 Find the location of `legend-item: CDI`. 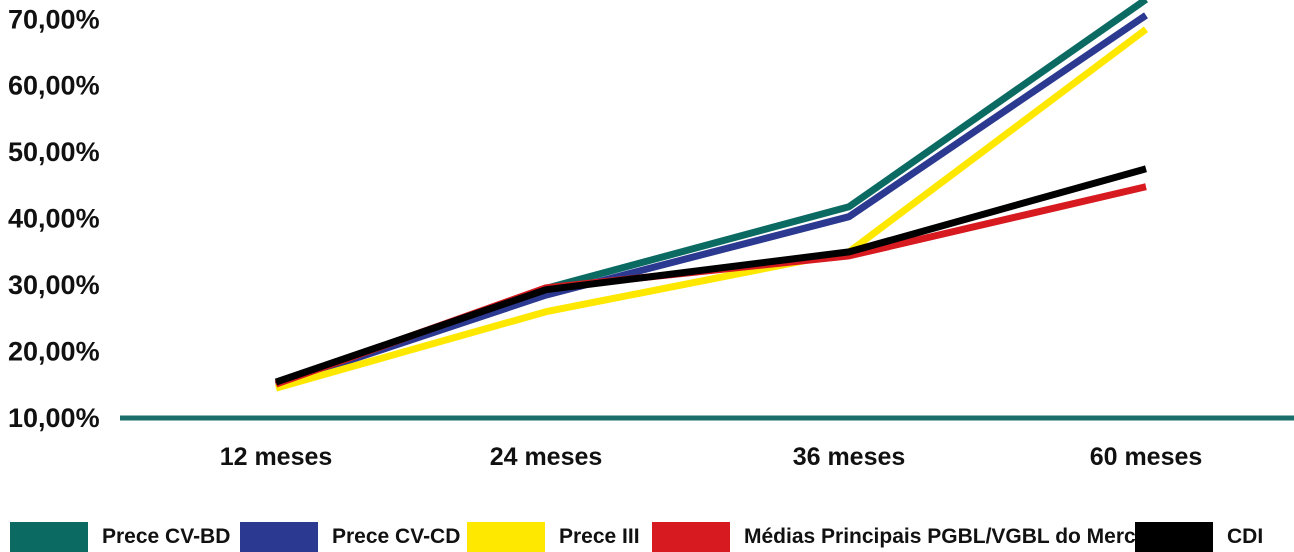

legend-item: CDI is located at coordinates (1199, 537).